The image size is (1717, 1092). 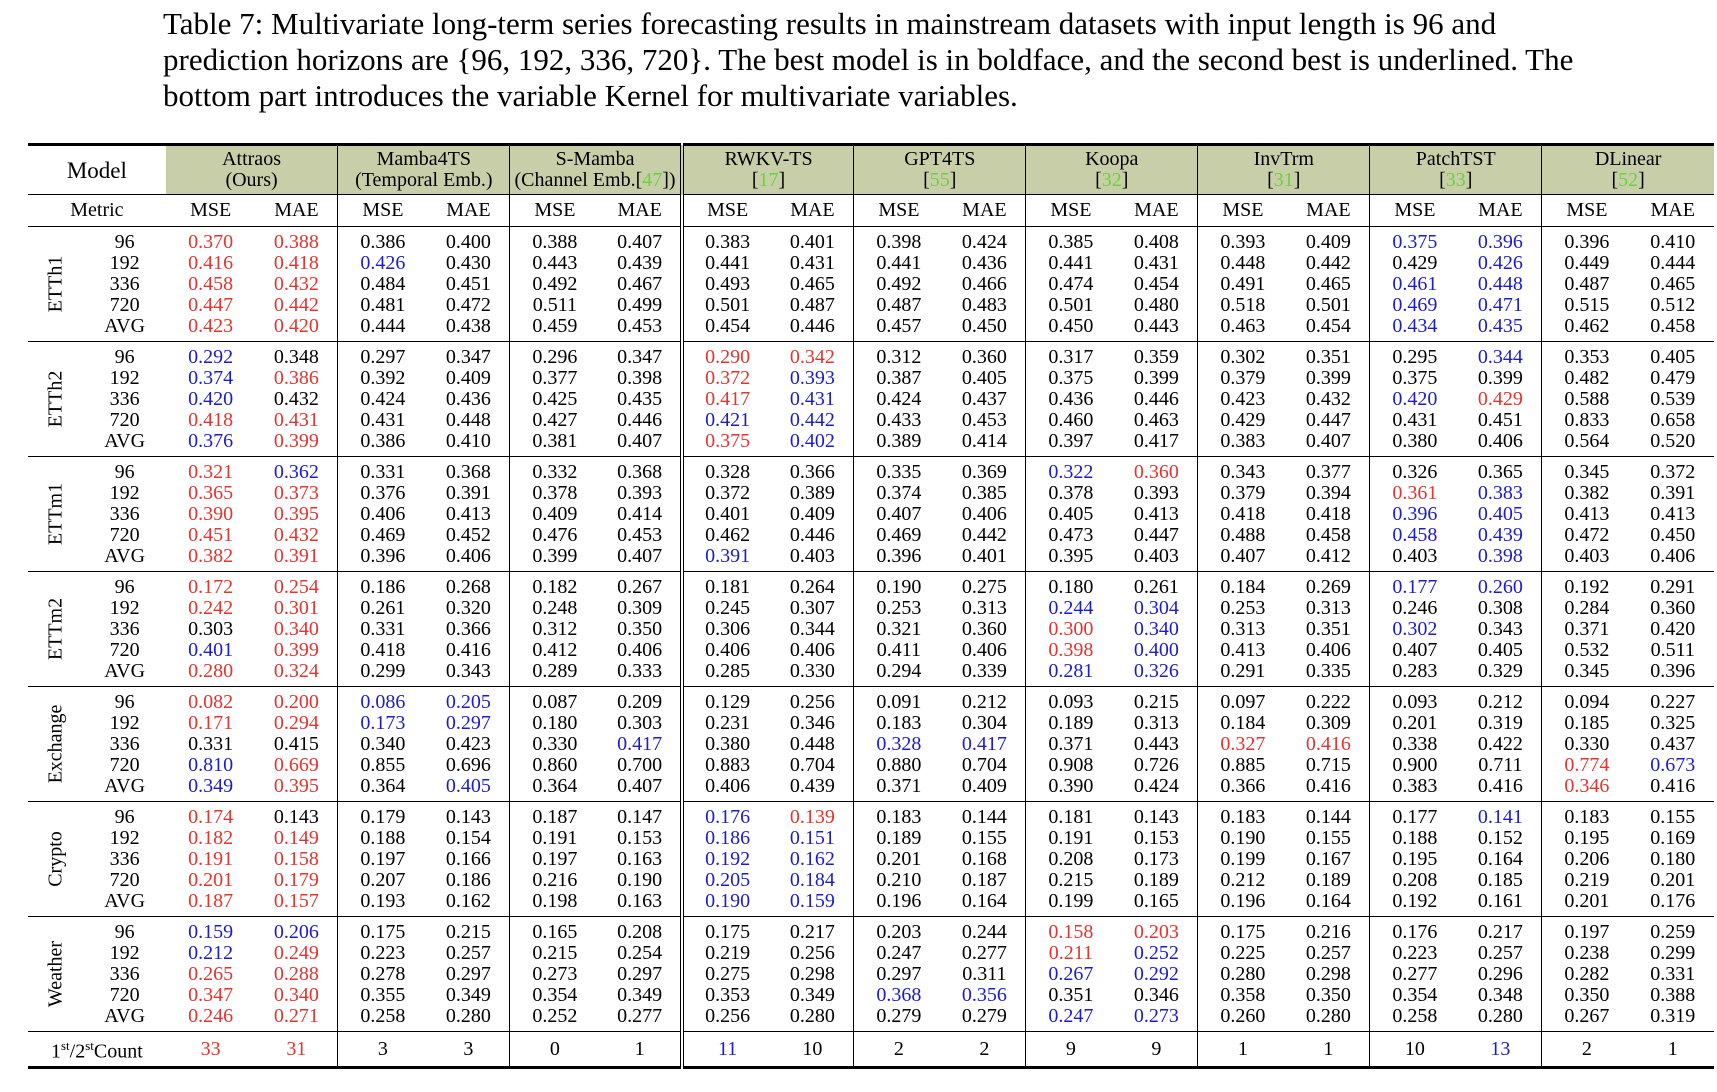 I want to click on metric-value: 0.196, so click(x=898, y=904).